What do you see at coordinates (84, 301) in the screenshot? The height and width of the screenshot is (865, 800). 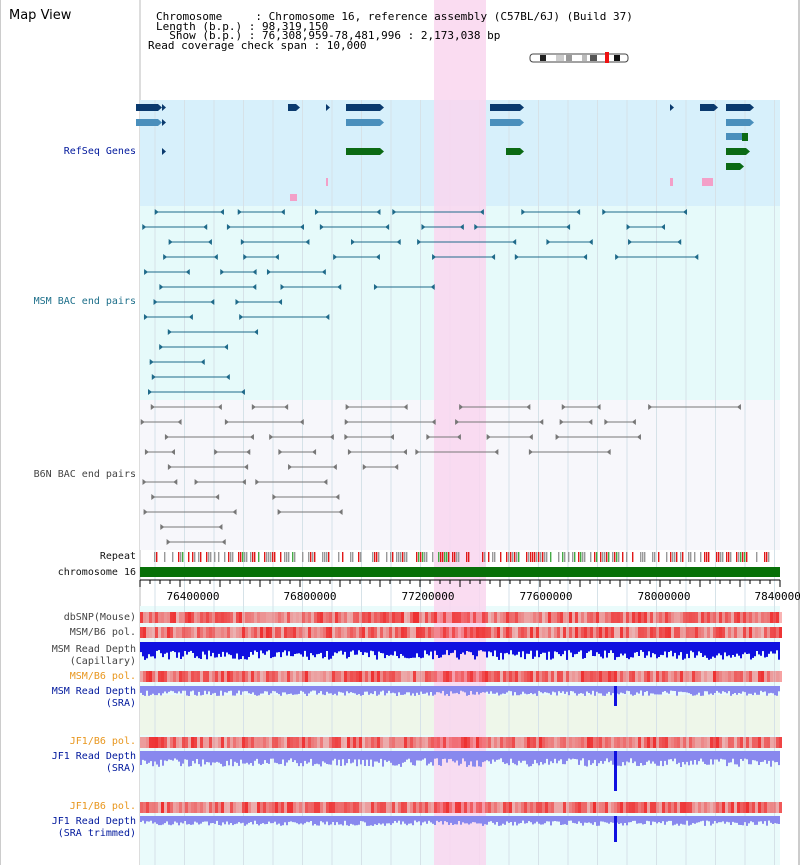 I see `track-label-msm-bac: MSM BAC end pairs` at bounding box center [84, 301].